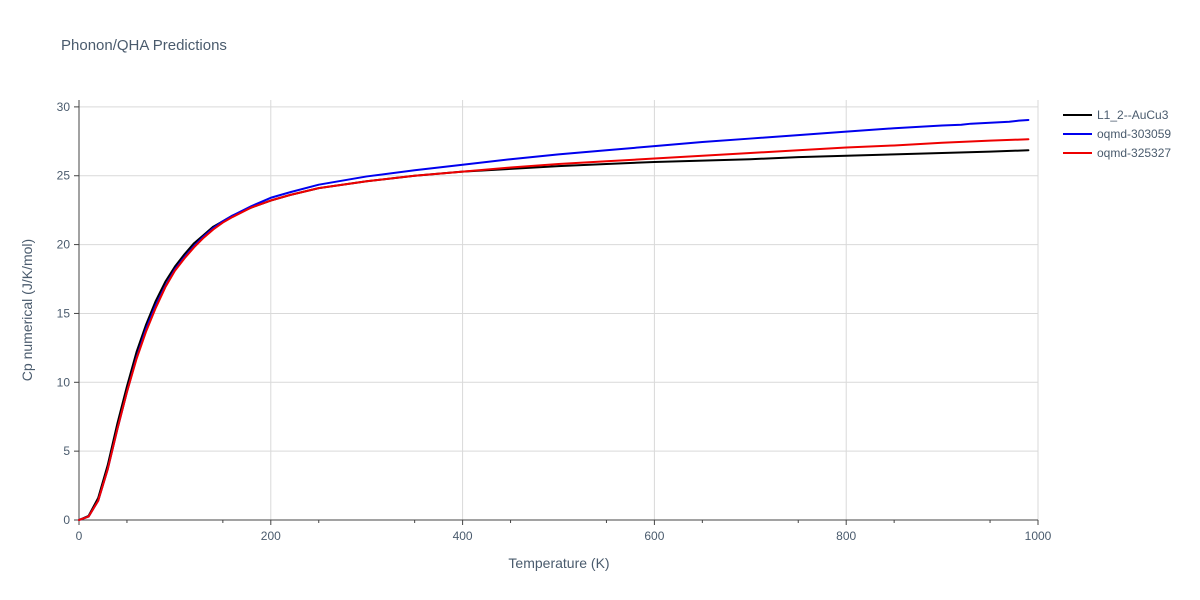 The image size is (1200, 600). Describe the element at coordinates (846, 536) in the screenshot. I see `x-tick-label: 800` at that location.